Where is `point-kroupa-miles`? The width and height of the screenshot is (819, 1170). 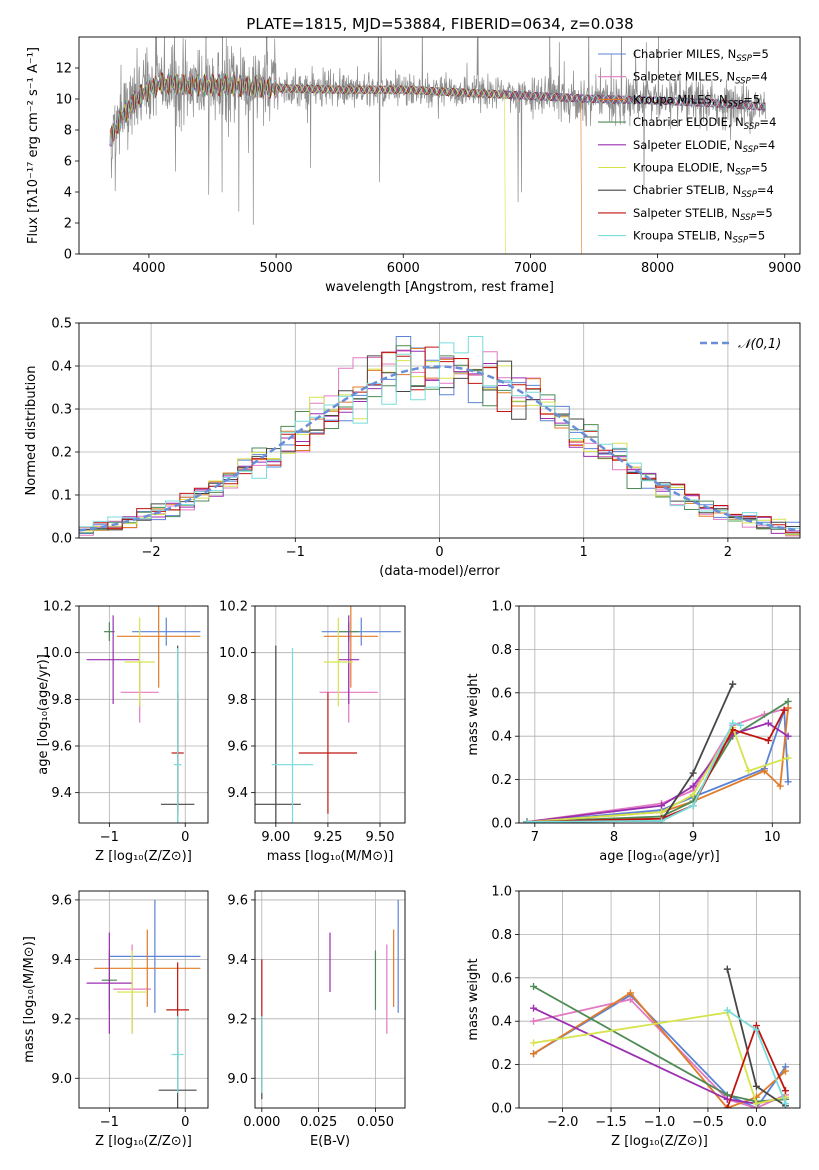
point-kroupa-miles is located at coordinates (147, 968).